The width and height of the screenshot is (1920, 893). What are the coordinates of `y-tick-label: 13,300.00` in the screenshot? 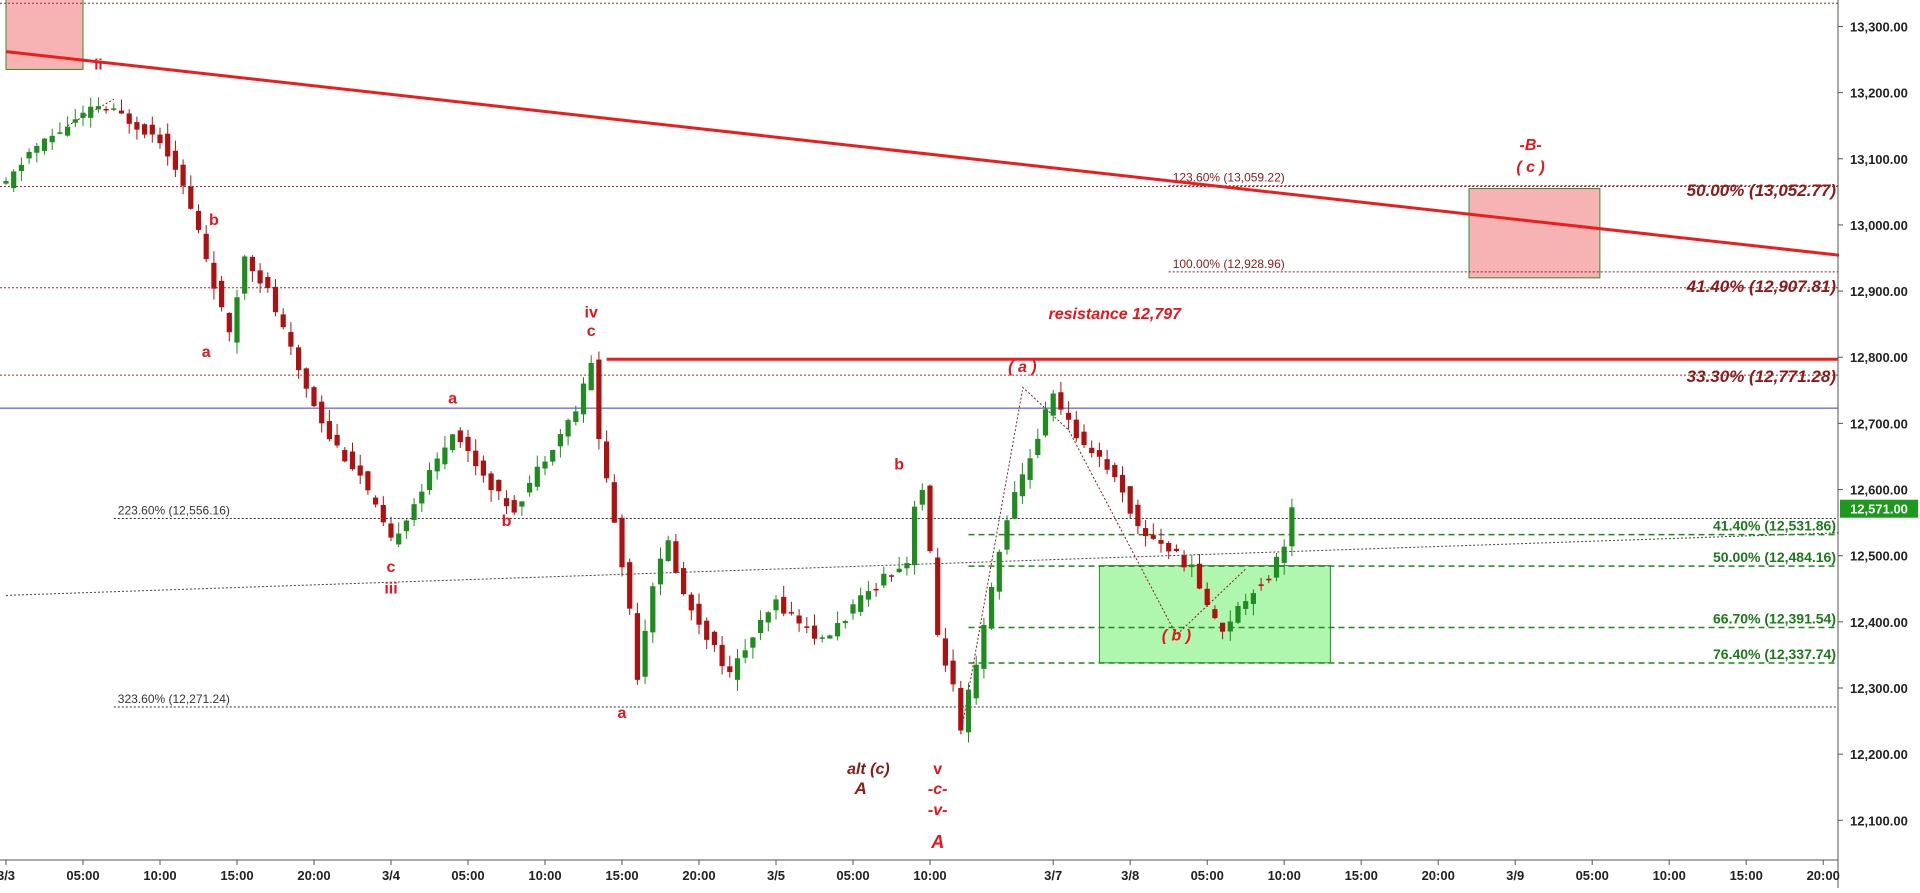 It's located at (1879, 26).